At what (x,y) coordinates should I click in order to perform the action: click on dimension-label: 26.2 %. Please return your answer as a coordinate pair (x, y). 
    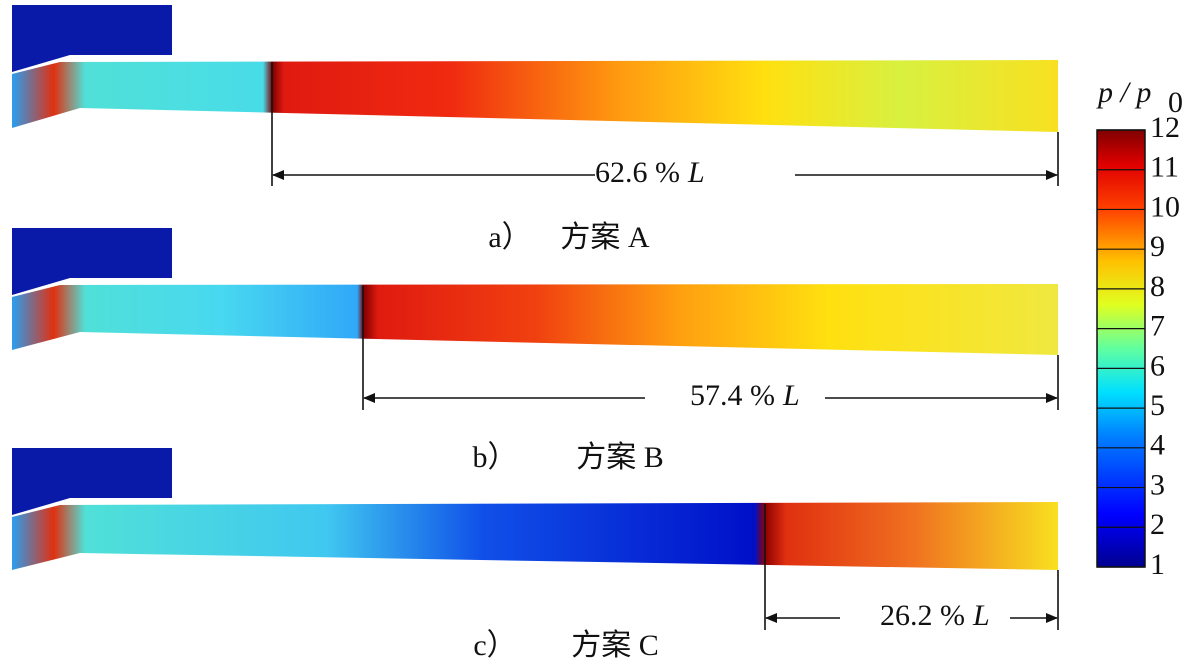
    Looking at the image, I should click on (922, 615).